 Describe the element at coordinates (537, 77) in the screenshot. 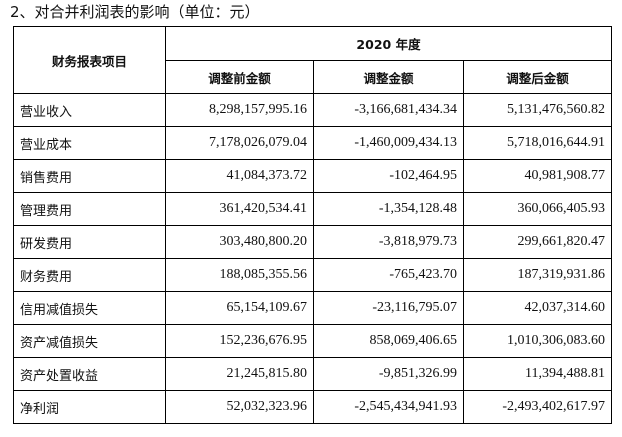

I see `col-header-after: 调整后金额` at that location.